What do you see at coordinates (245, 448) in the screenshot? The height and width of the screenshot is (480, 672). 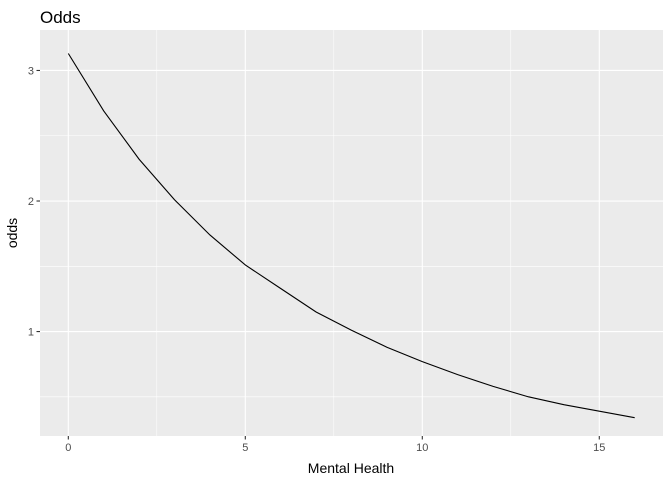 I see `x-tick-label: 5` at bounding box center [245, 448].